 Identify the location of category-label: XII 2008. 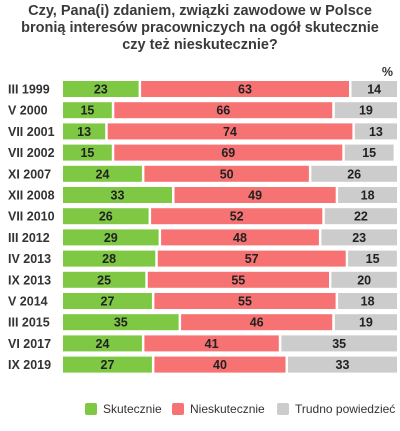
(31, 196).